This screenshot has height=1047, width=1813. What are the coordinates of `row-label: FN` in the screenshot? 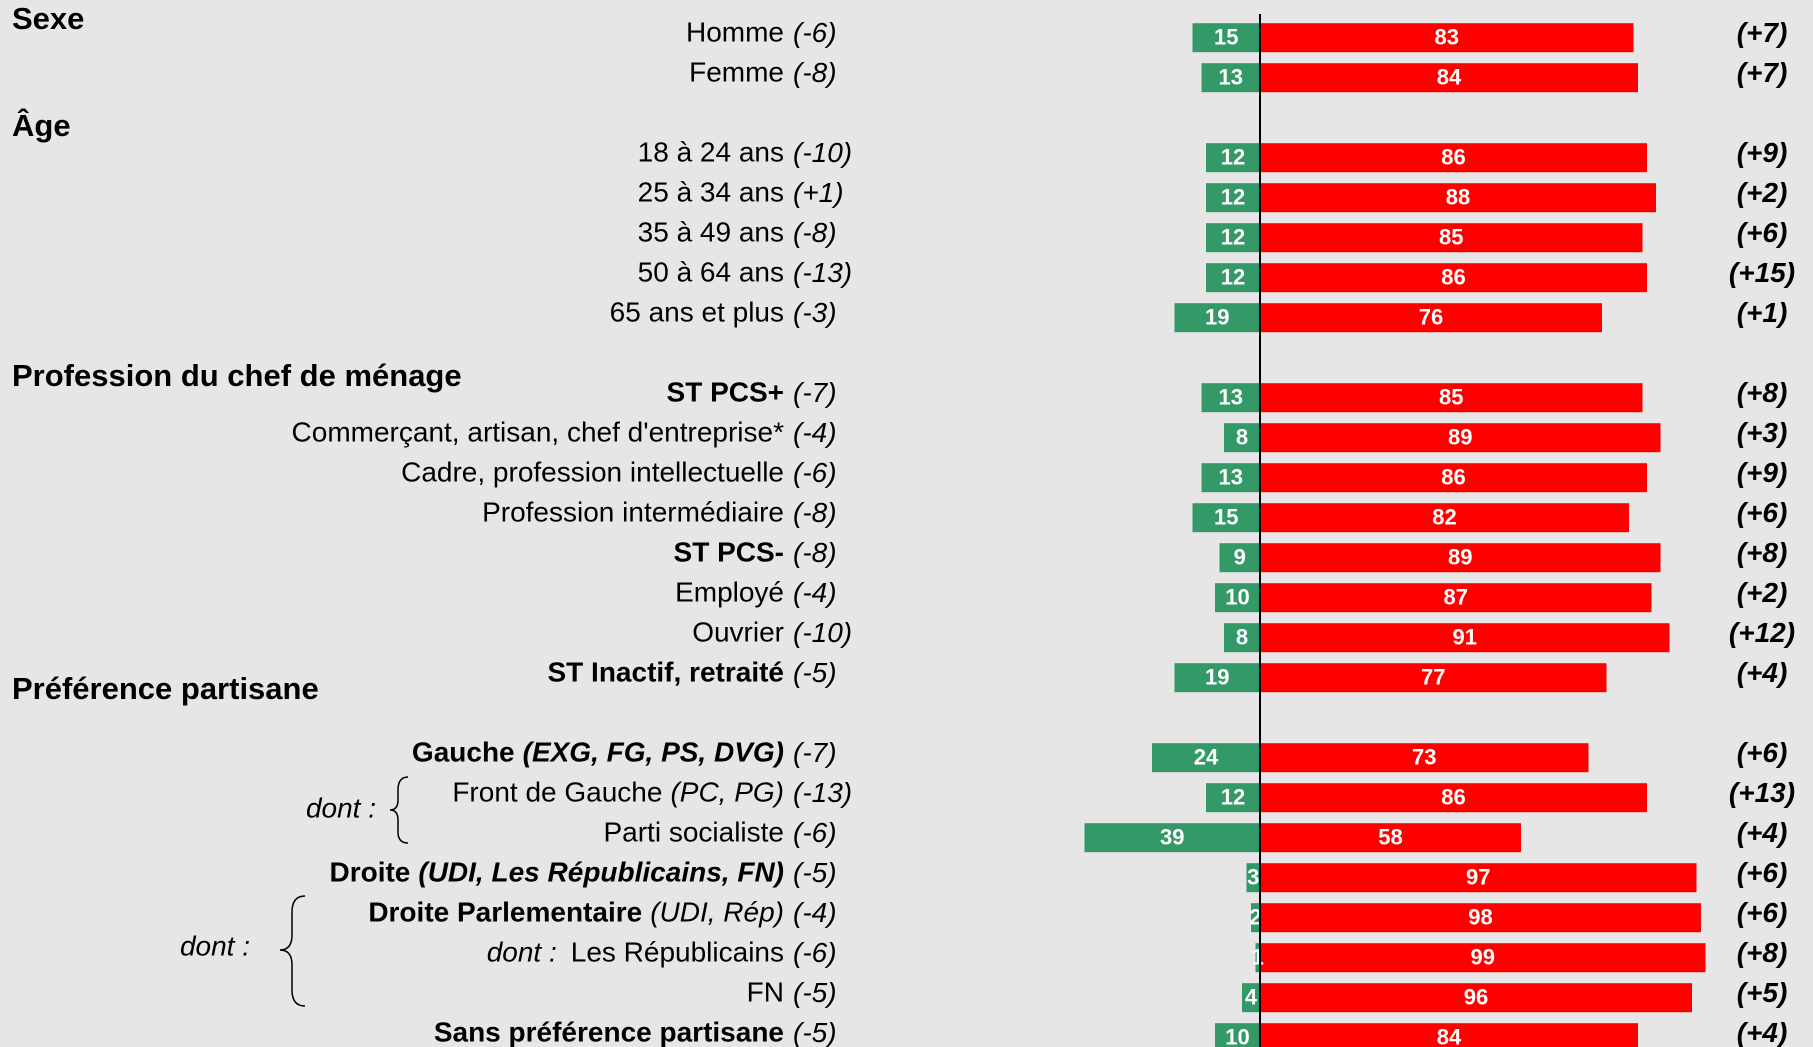 It's located at (765, 992).